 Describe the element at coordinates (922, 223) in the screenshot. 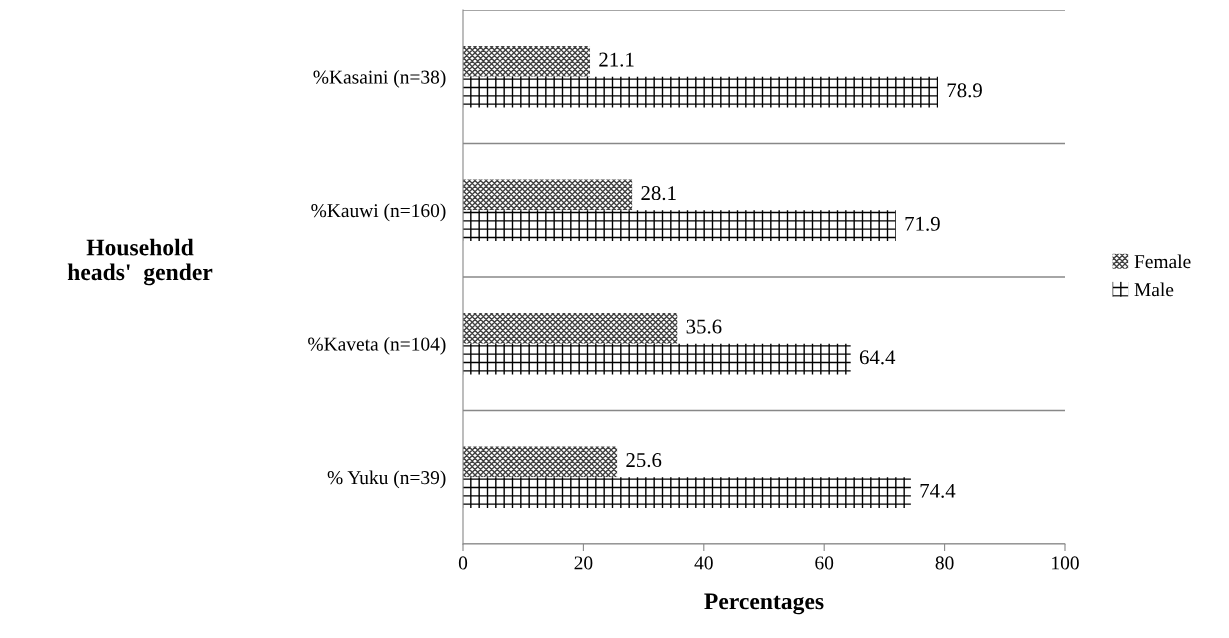

I see `data-label: 71.9` at that location.